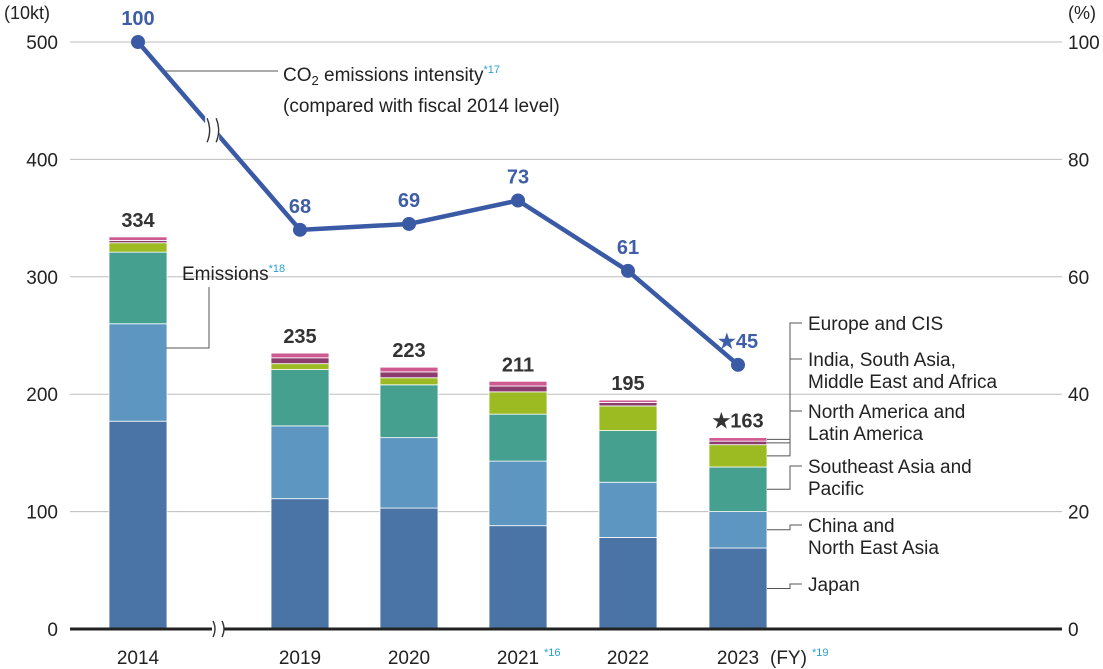 This screenshot has width=1103, height=669. I want to click on left-tick-label: 300, so click(42, 278).